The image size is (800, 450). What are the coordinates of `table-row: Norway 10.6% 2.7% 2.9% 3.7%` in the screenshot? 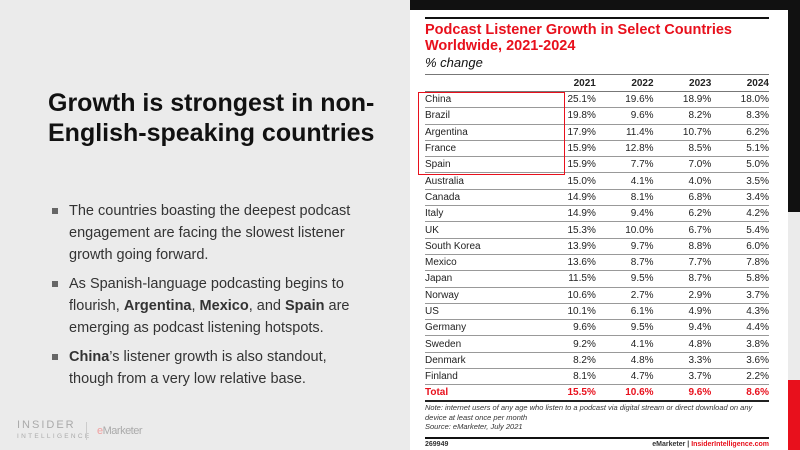 It's located at (597, 295).